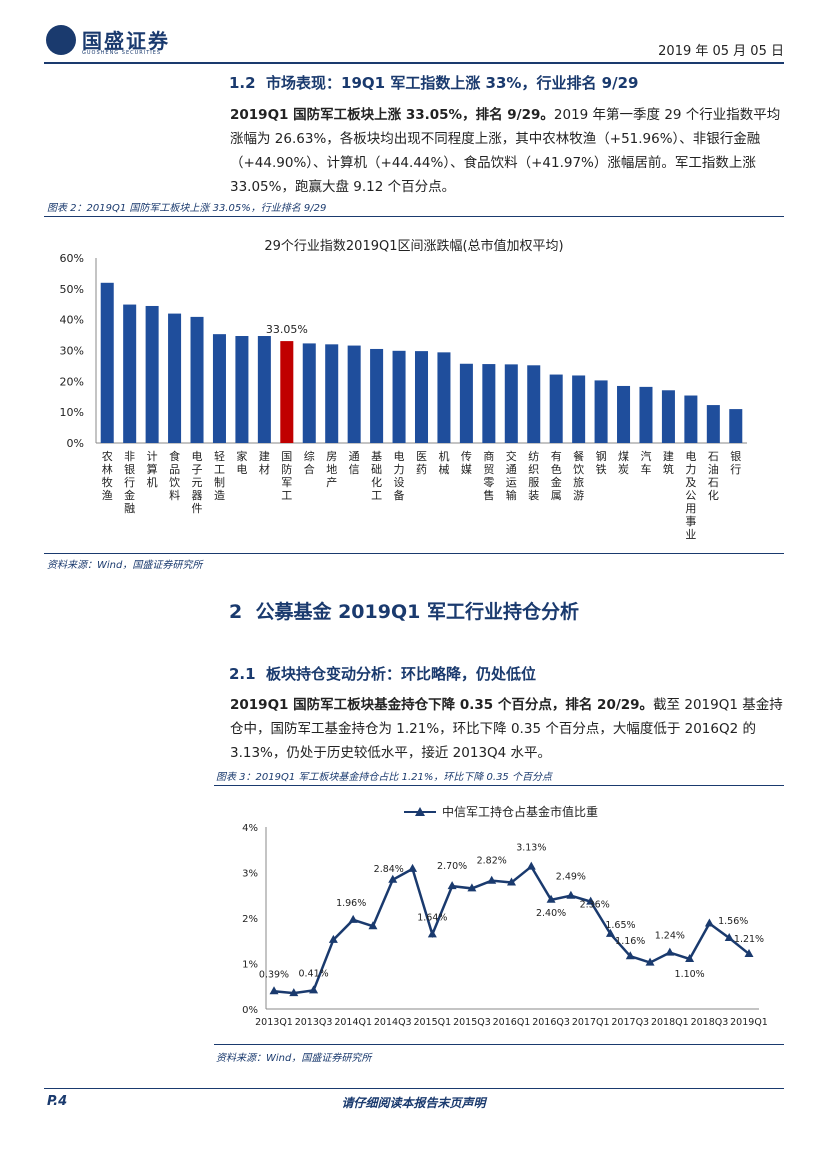 This screenshot has height=1169, width=827. I want to click on x-tick-label: 建, so click(668, 456).